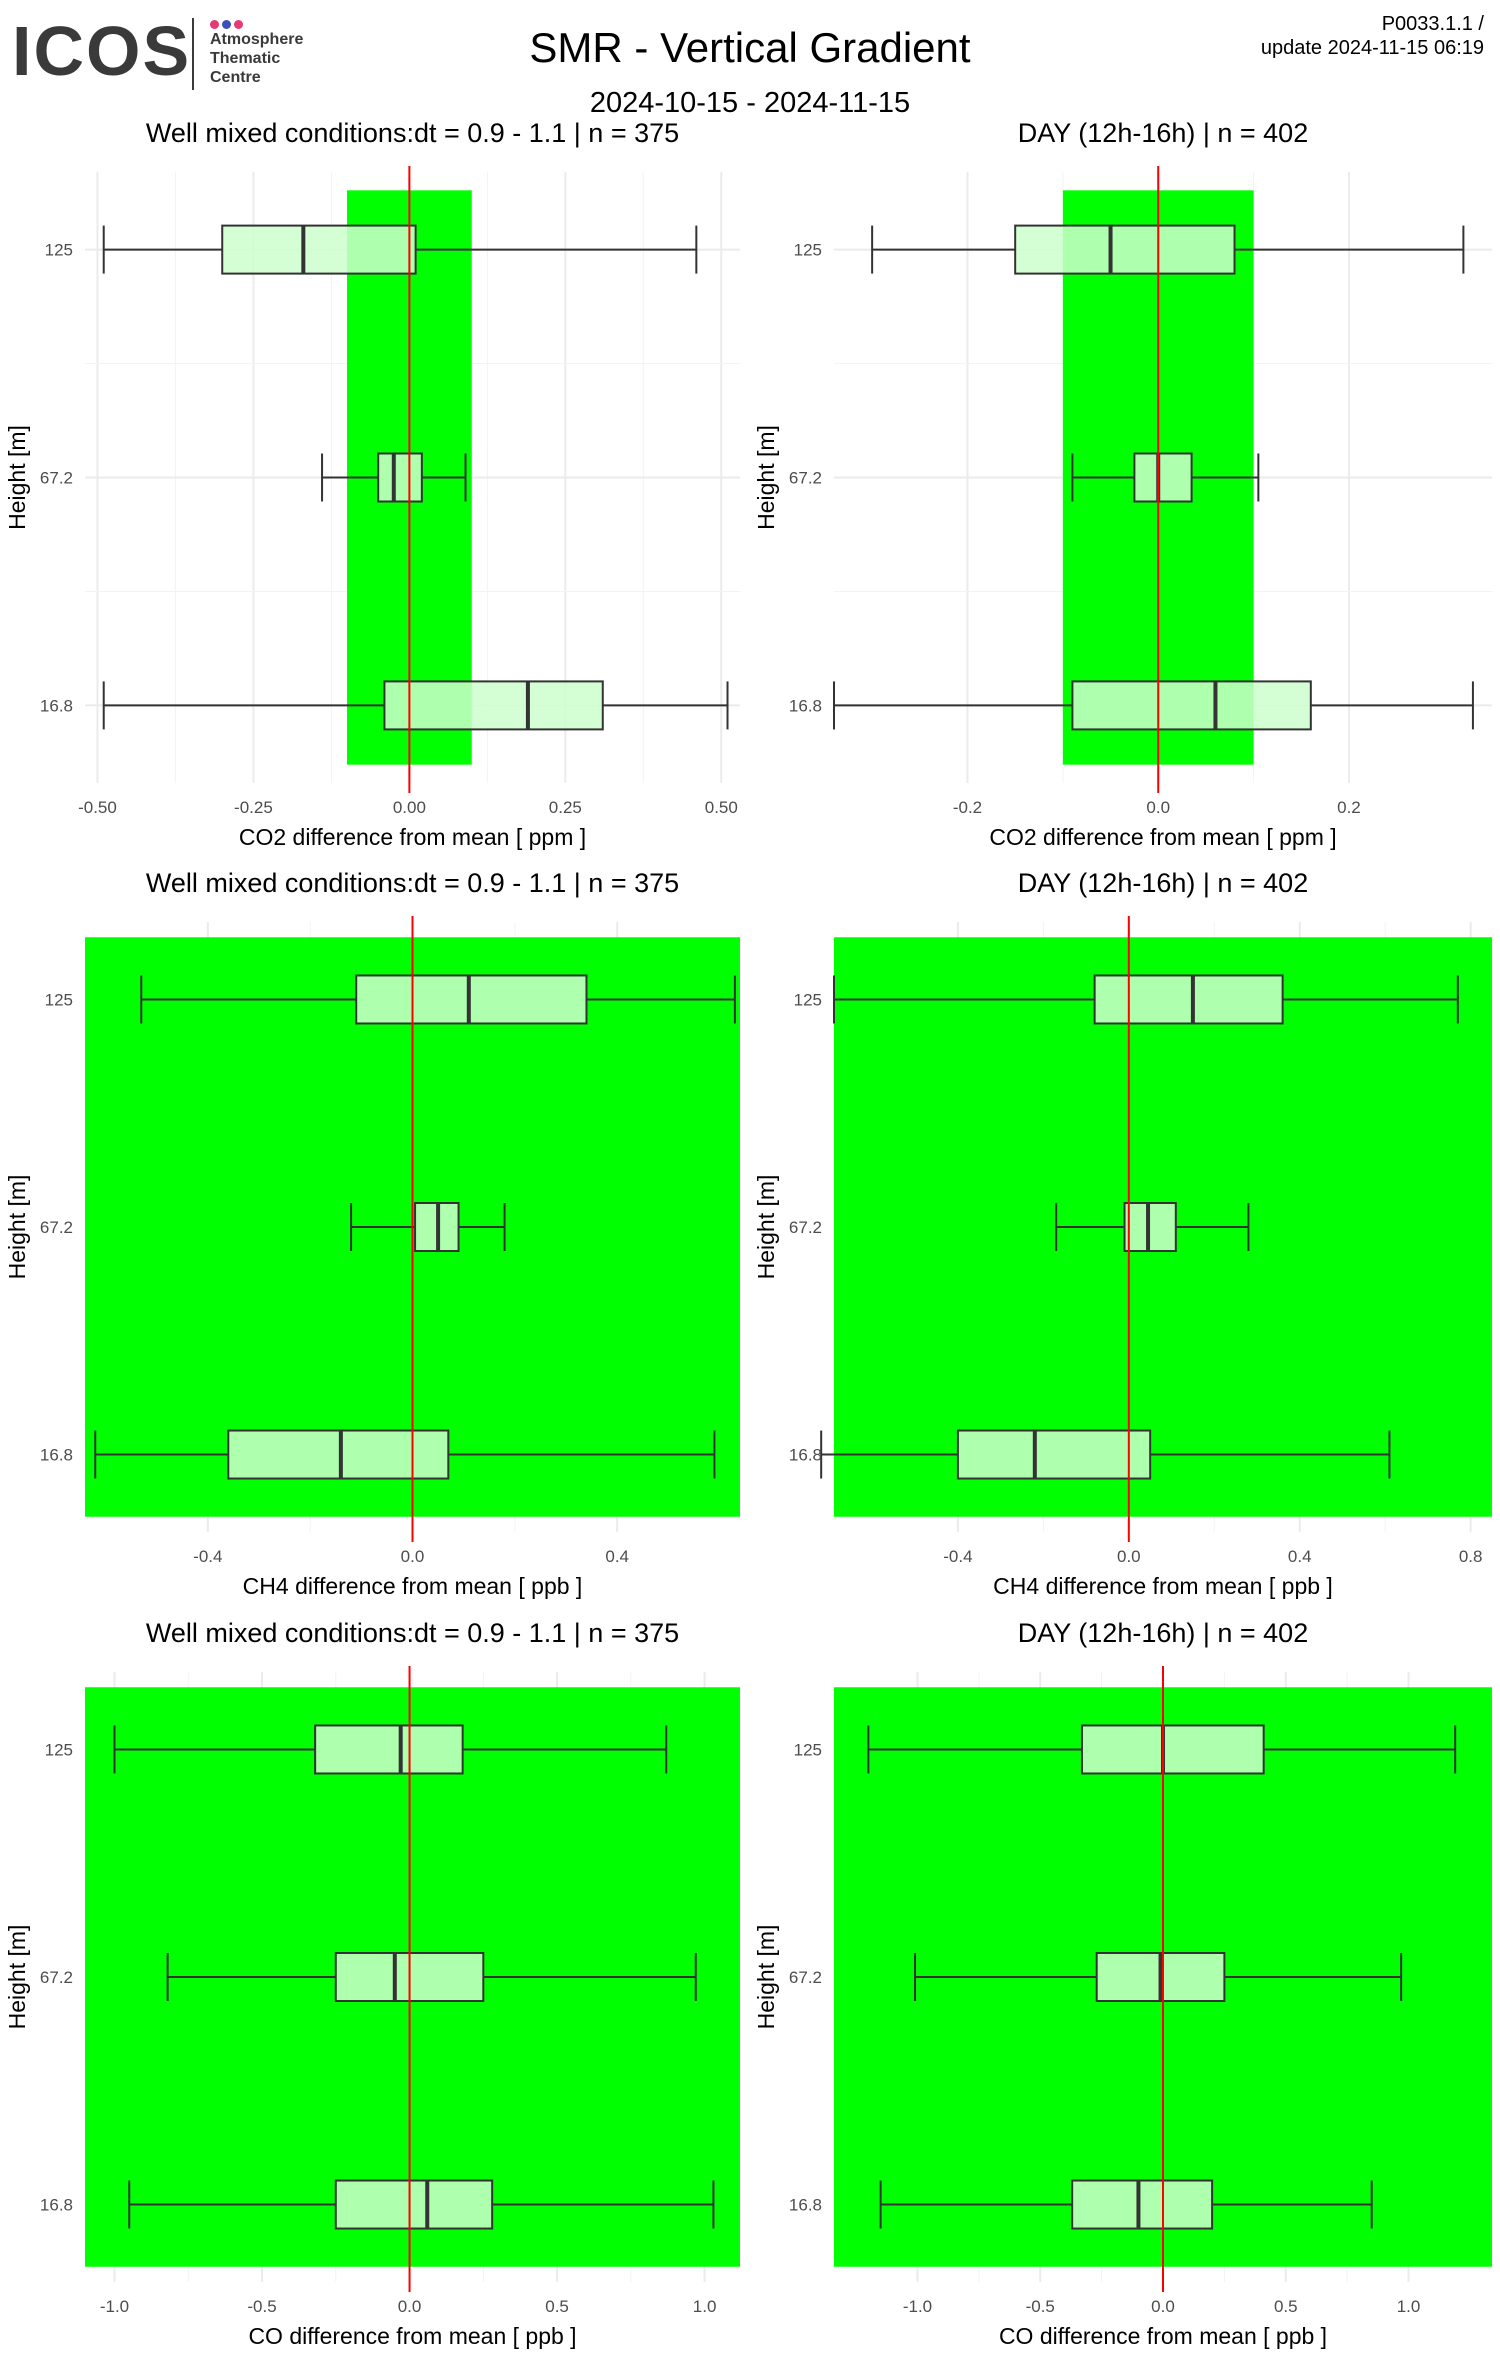  What do you see at coordinates (1372, 36) in the screenshot?
I see `version-info: P0033.1.1 / update 2024-11-15 06:19` at bounding box center [1372, 36].